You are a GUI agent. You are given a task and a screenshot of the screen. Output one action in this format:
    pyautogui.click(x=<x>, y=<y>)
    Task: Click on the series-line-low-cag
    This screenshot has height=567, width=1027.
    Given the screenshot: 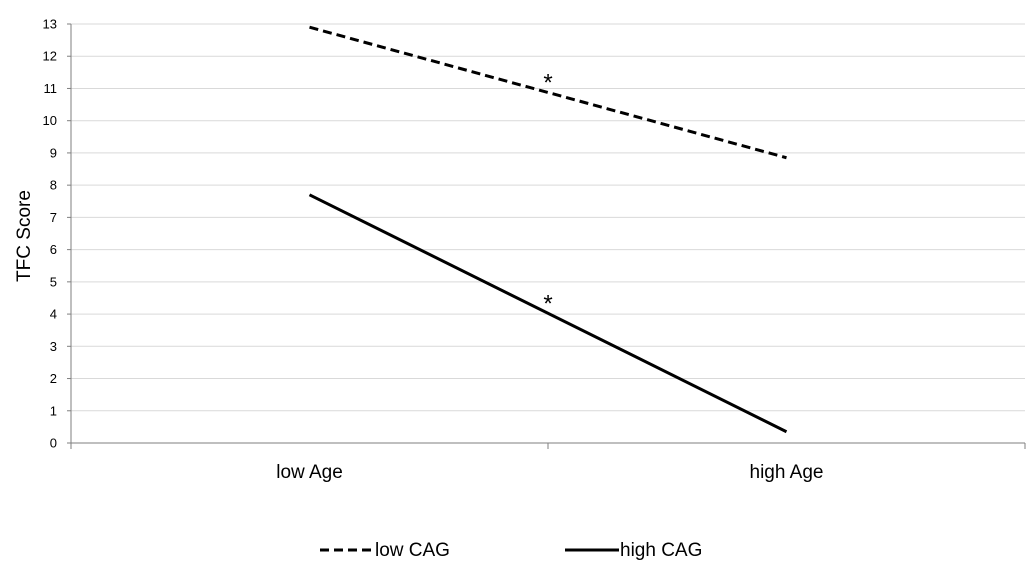 What is the action you would take?
    pyautogui.click(x=548, y=92)
    